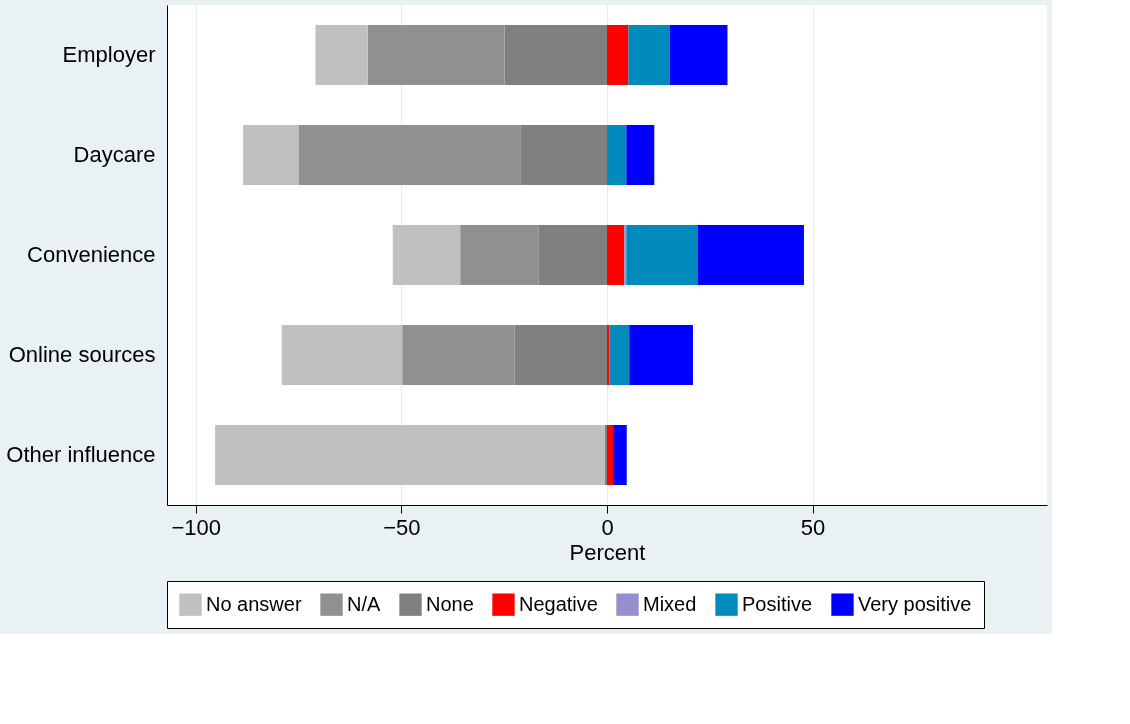  Describe the element at coordinates (364, 603) in the screenshot. I see `legend-label: N/A` at that location.